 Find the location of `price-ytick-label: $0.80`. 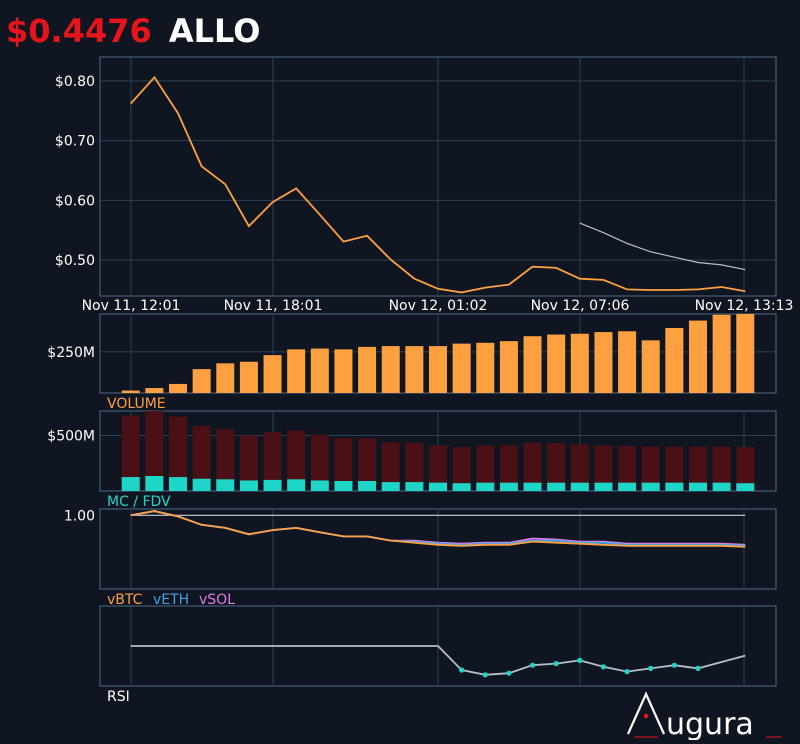

price-ytick-label: $0.80 is located at coordinates (75, 82).